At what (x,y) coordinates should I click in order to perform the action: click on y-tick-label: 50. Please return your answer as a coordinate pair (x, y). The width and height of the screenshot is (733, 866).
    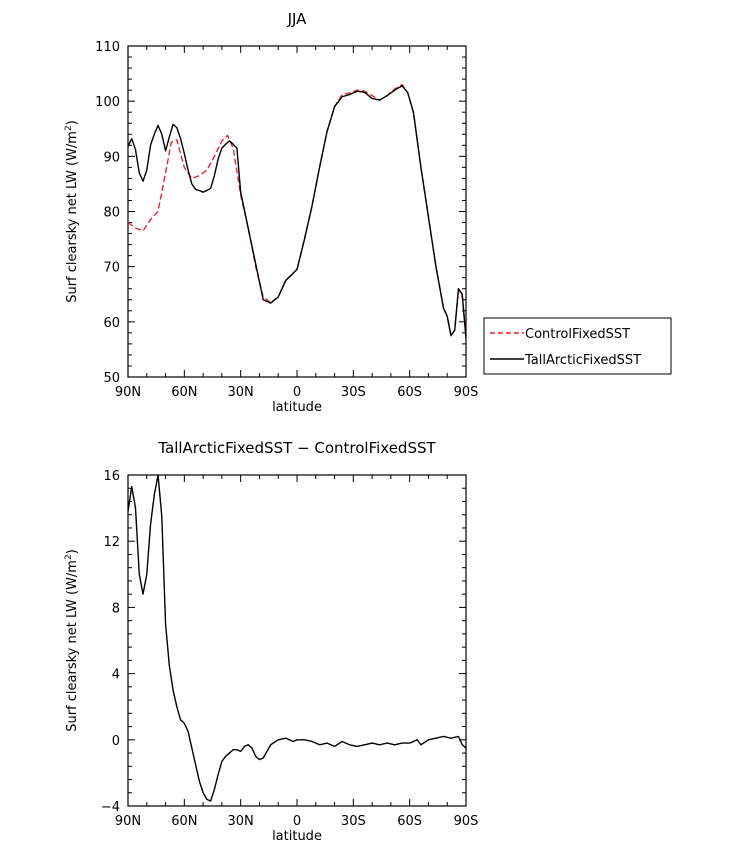
    Looking at the image, I should click on (111, 378).